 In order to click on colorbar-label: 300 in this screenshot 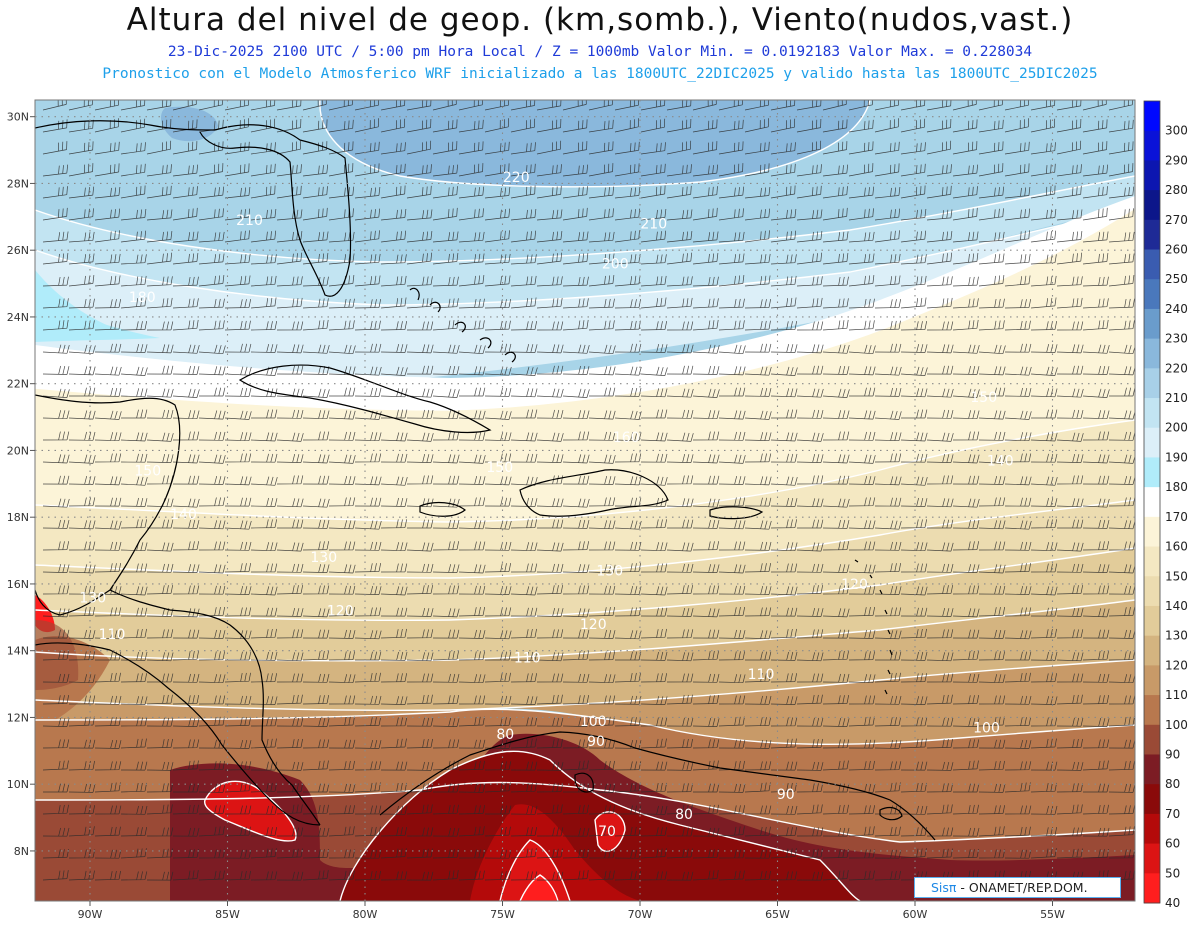, I will do `click(1176, 131)`.